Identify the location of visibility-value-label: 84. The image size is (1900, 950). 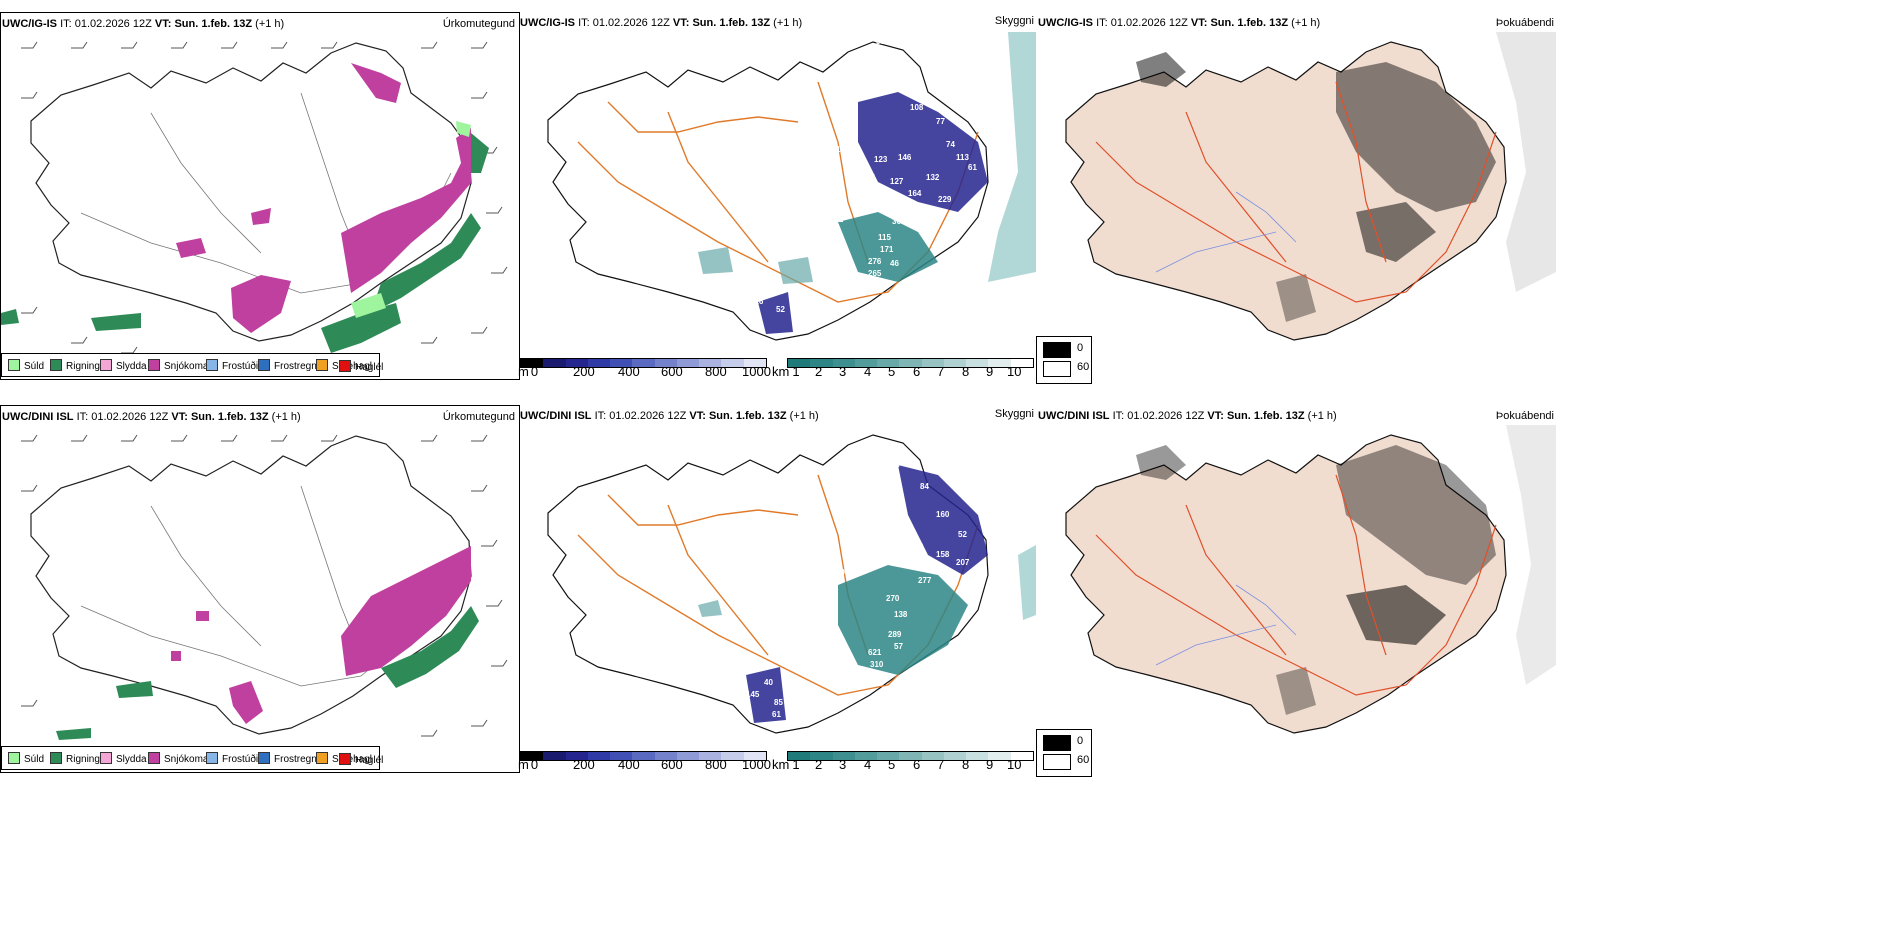
(924, 486).